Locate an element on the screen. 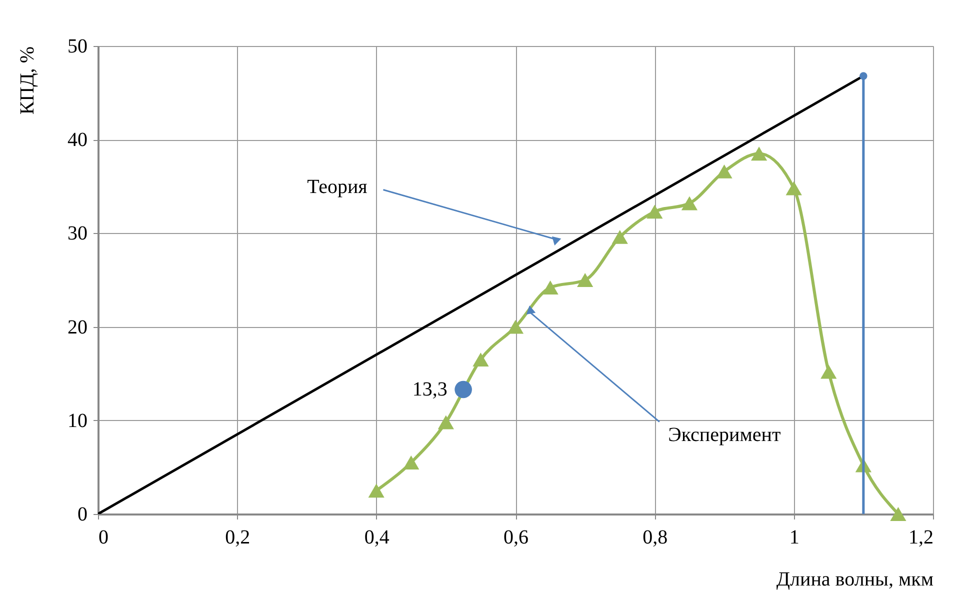 The width and height of the screenshot is (953, 606). y-tick-label: 20 is located at coordinates (78, 327).